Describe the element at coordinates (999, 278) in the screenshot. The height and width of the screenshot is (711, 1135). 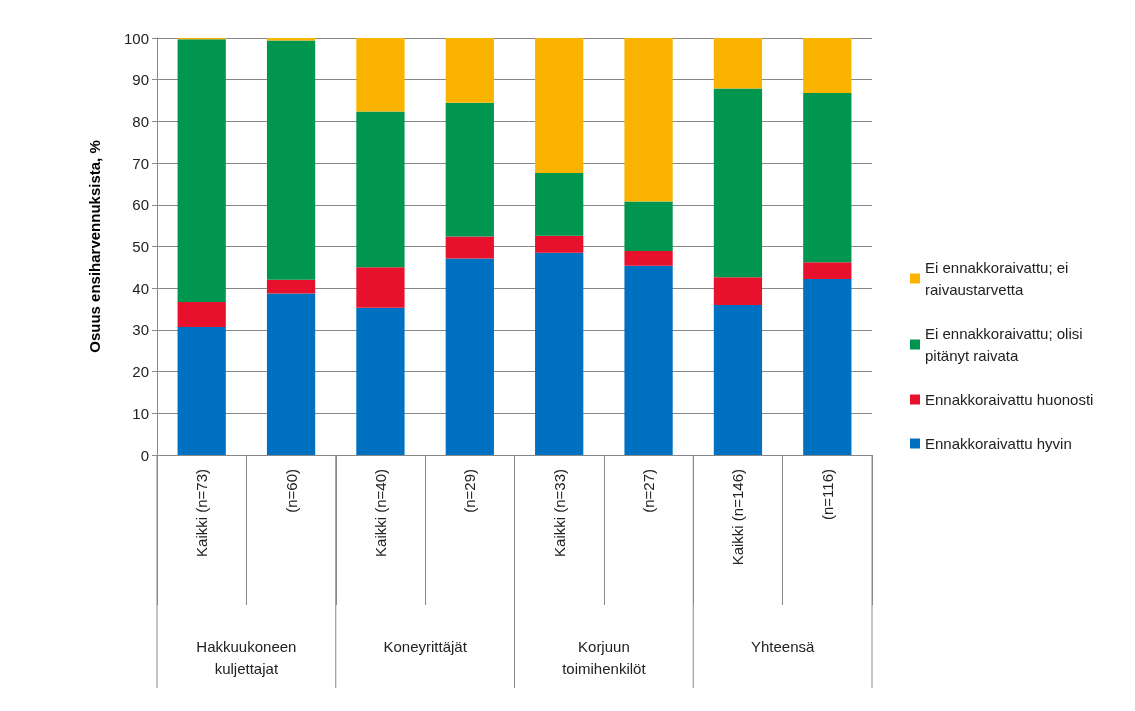
I see `legend-label: Ei ennakkoraivattu; ei raivaustarvetta` at that location.